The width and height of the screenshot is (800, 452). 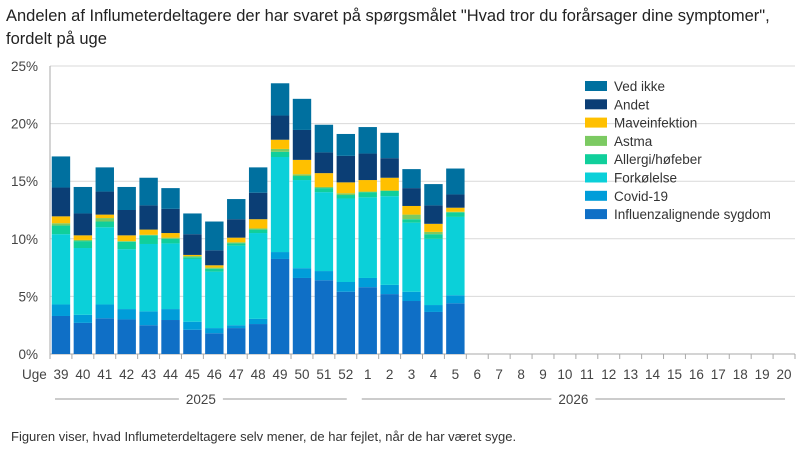 I want to click on y-tick-label: 0%, so click(x=28, y=354).